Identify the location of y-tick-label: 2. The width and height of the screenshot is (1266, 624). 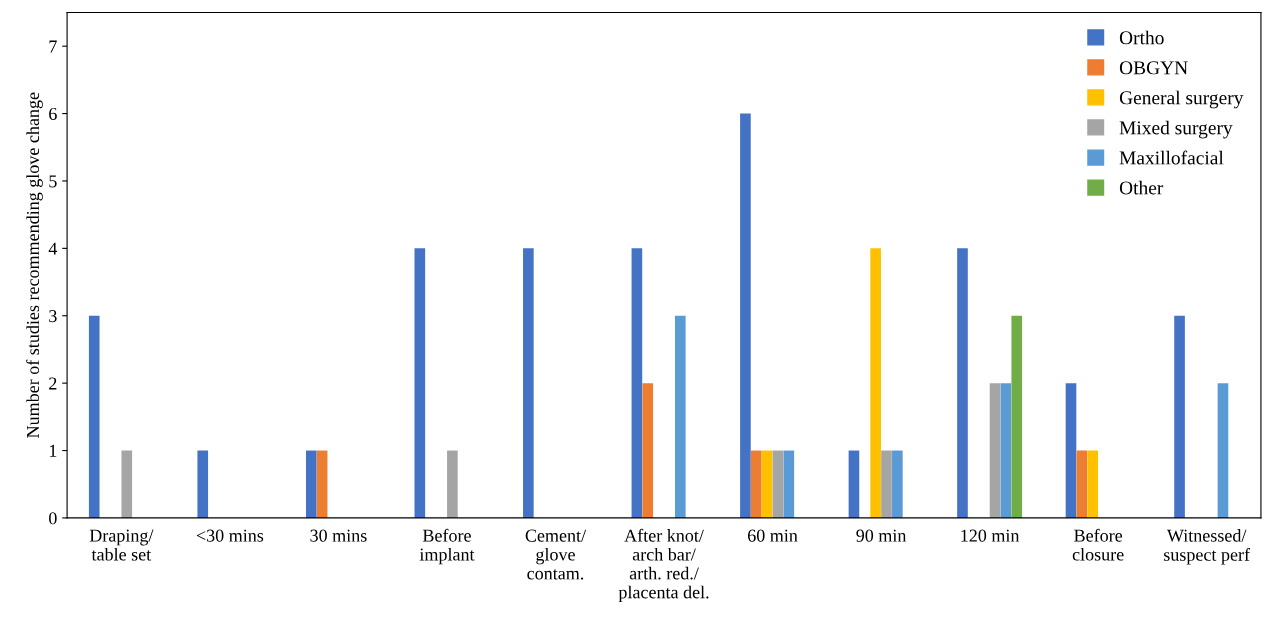
(53, 383).